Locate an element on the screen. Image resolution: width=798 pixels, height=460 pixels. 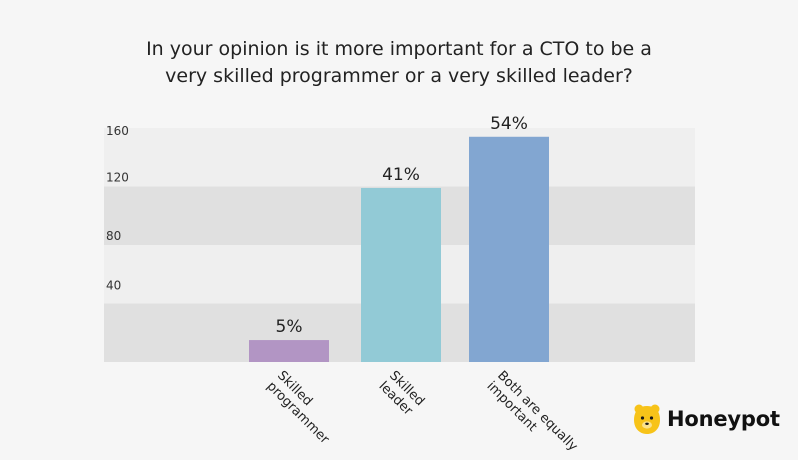
y-tick-label: 120 is located at coordinates (117, 178).